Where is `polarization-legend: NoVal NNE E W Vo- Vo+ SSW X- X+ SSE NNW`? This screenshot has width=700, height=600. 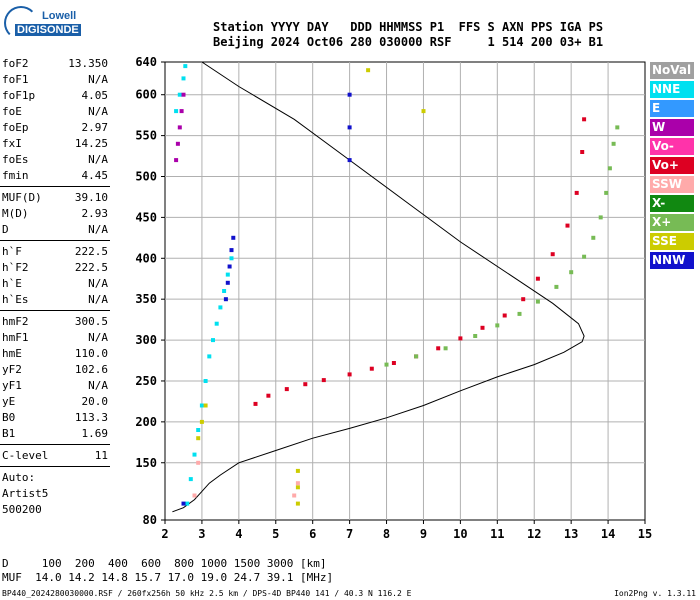 polarization-legend: NoVal NNE E W Vo- Vo+ SSW X- X+ SSE NNW is located at coordinates (672, 166).